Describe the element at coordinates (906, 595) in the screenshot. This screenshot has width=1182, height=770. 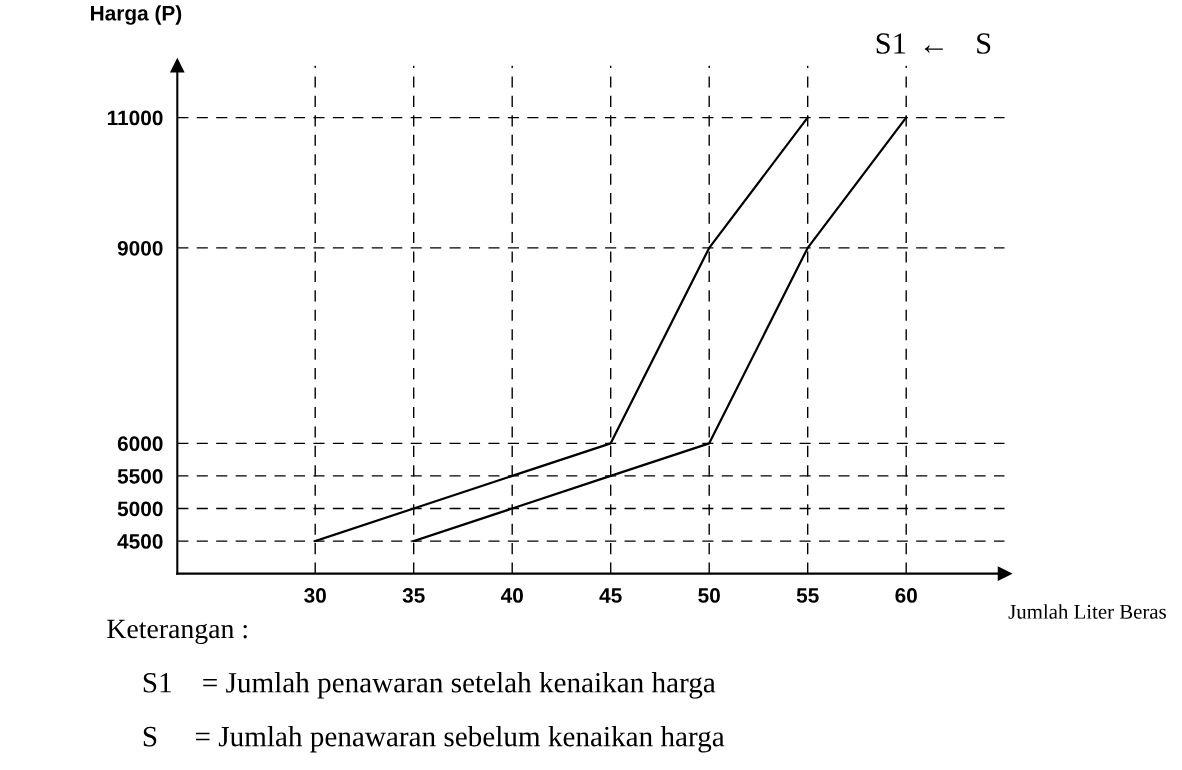
I see `x-tick-label: 60` at that location.